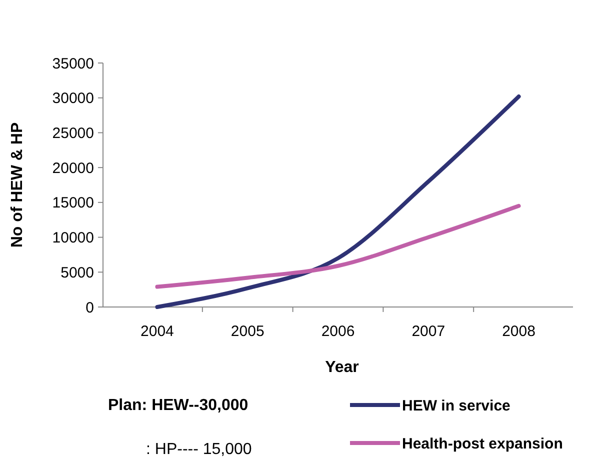 Image resolution: width=594 pixels, height=461 pixels. What do you see at coordinates (73, 133) in the screenshot?
I see `y-tick-label: 25000` at bounding box center [73, 133].